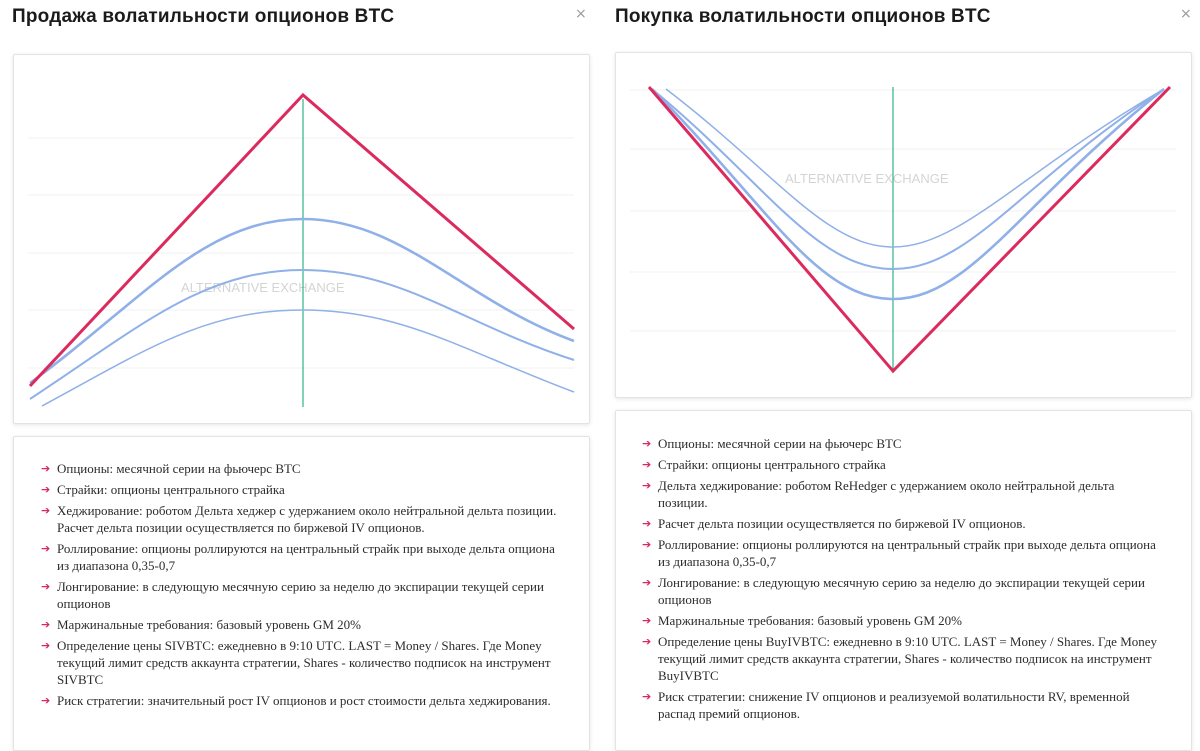 Image resolution: width=1200 pixels, height=751 pixels. What do you see at coordinates (203, 16) in the screenshot?
I see `panel-title: Продажа волатильности опционов BTC` at bounding box center [203, 16].